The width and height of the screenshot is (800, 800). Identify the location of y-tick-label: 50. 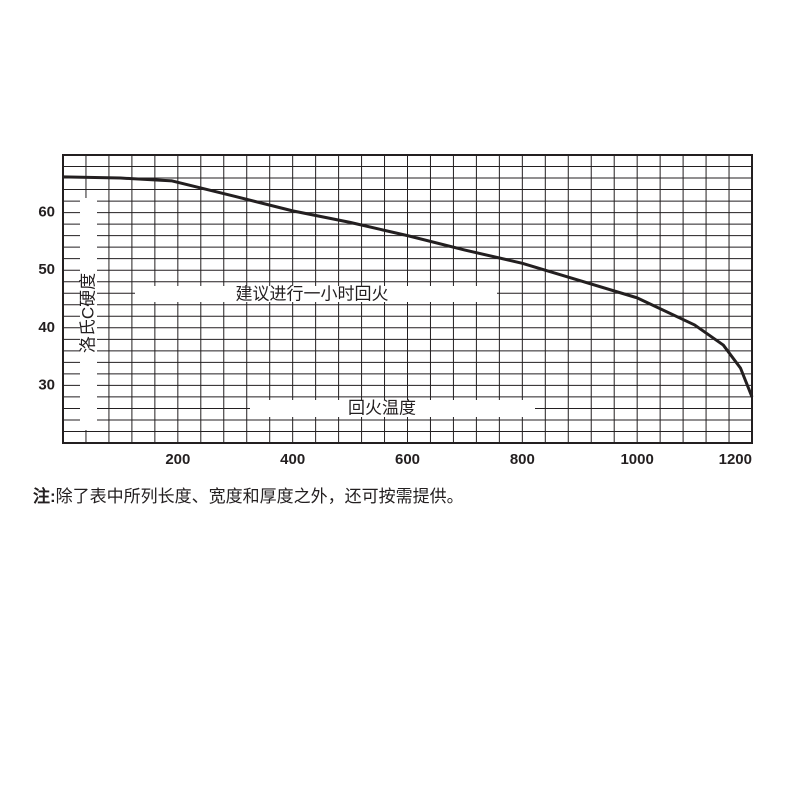
(46, 269).